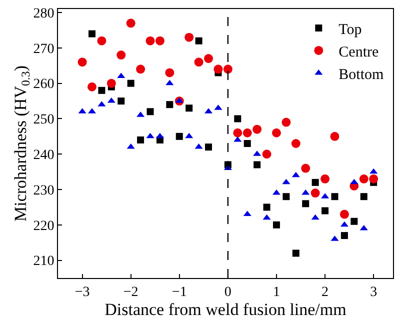  I want to click on x-axis-title: Distance from weld fusion line/mm, so click(225, 309).